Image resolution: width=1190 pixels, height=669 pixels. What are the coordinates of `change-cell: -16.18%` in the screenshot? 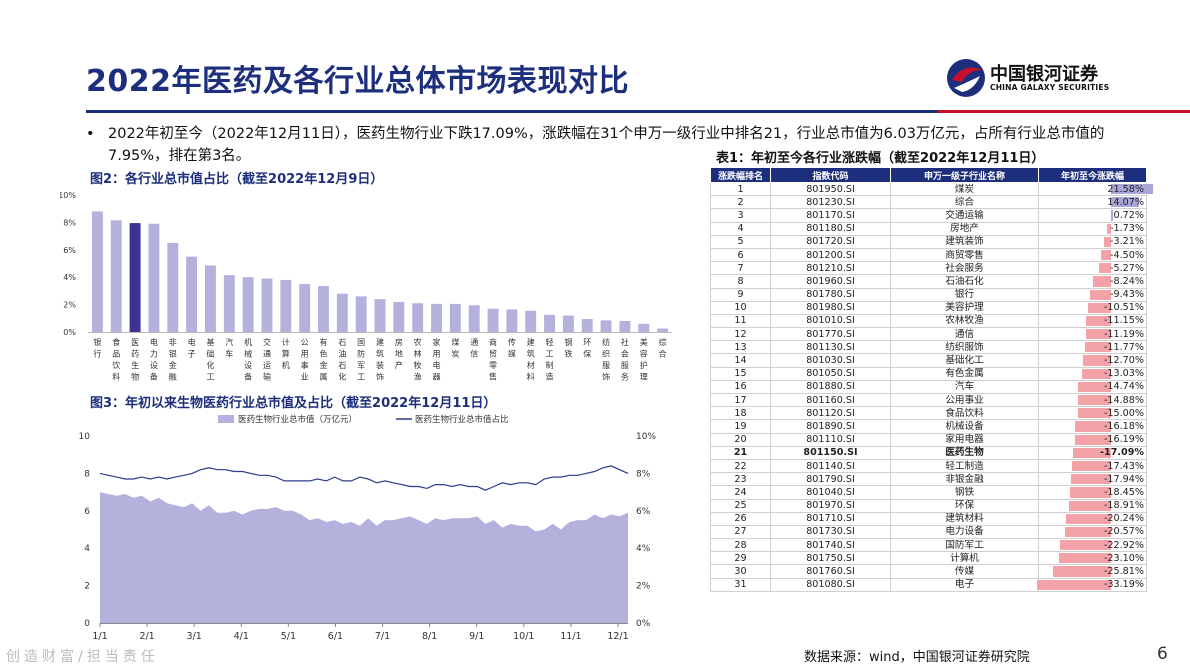 It's located at (1092, 426).